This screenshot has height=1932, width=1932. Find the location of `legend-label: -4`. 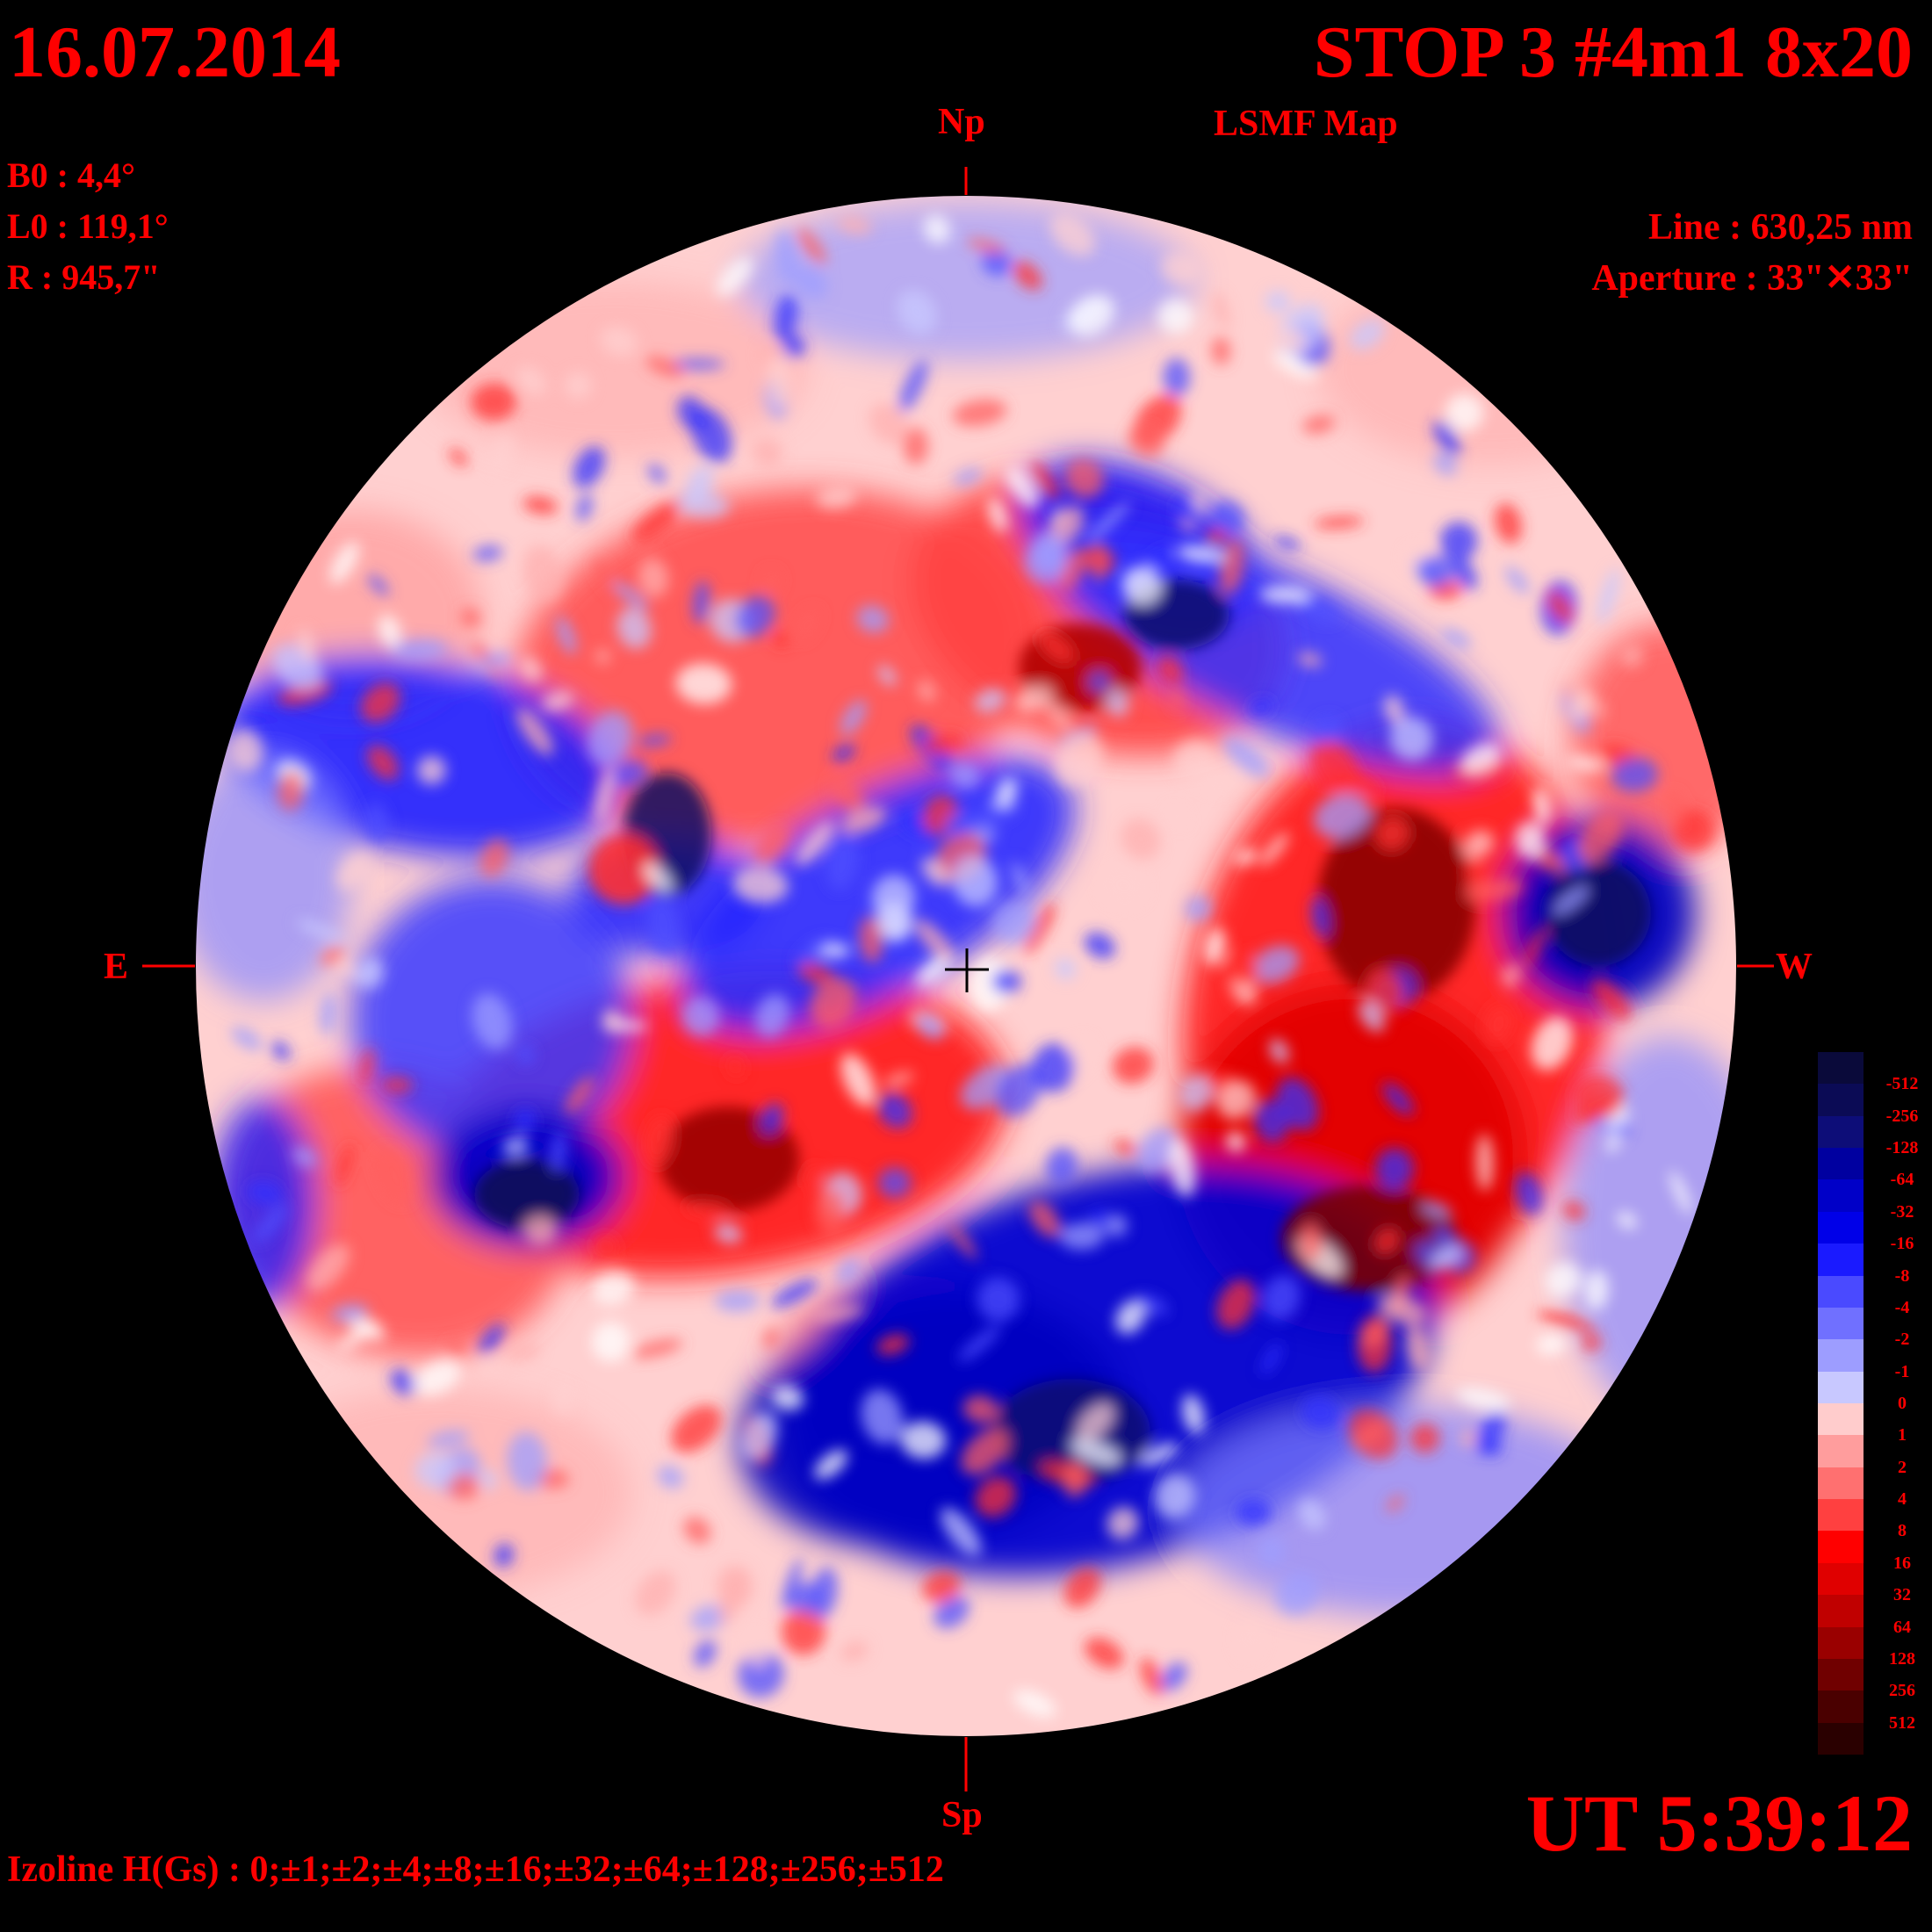

legend-label: -4 is located at coordinates (1902, 1307).